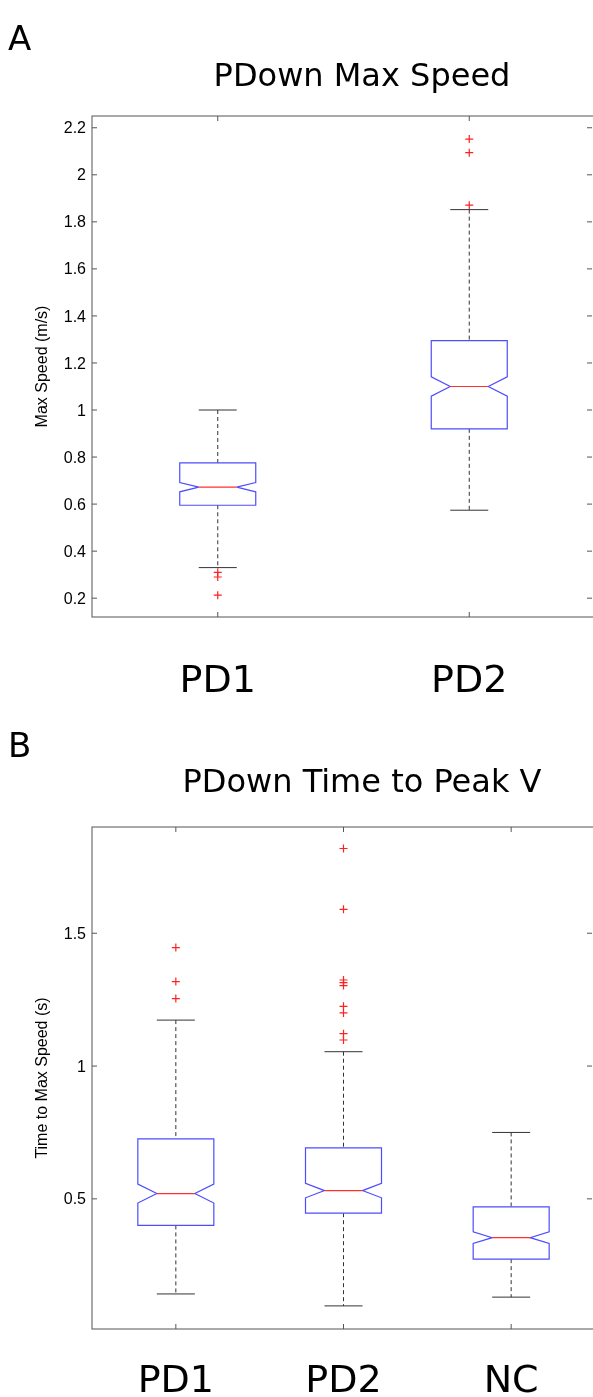  What do you see at coordinates (20, 38) in the screenshot?
I see `text: A` at bounding box center [20, 38].